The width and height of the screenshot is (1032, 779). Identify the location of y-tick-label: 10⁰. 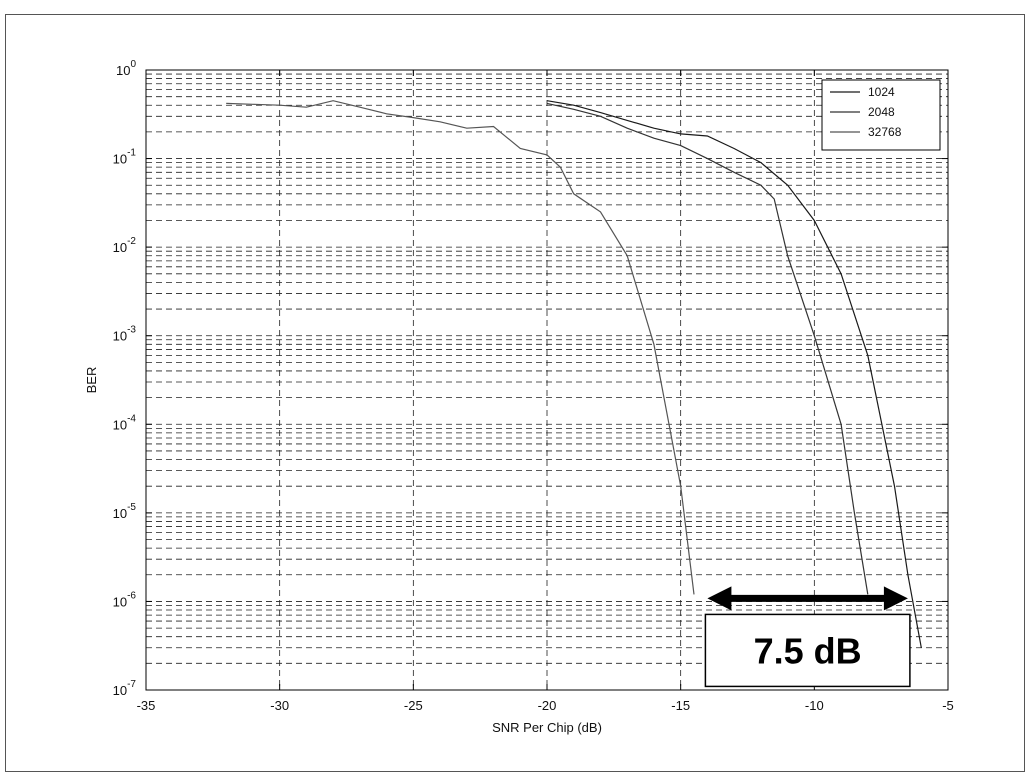
(126, 68).